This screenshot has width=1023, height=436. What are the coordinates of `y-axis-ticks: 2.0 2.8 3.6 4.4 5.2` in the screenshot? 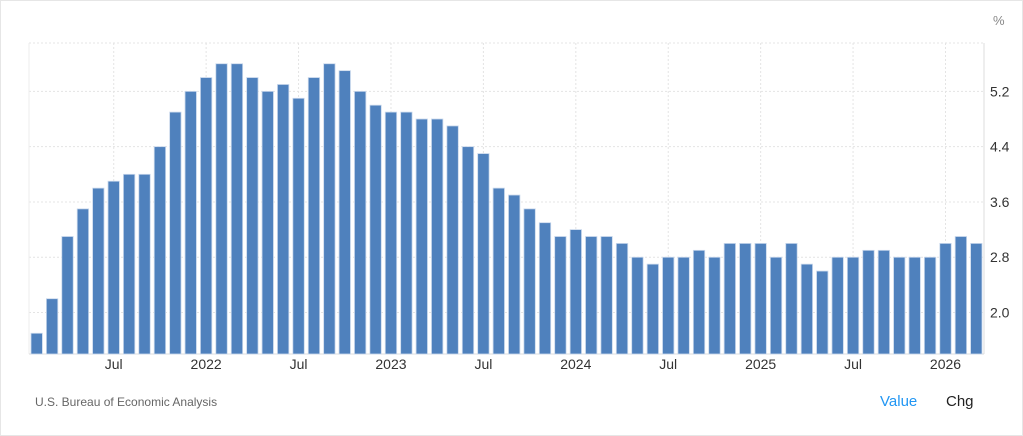 It's located at (1000, 201).